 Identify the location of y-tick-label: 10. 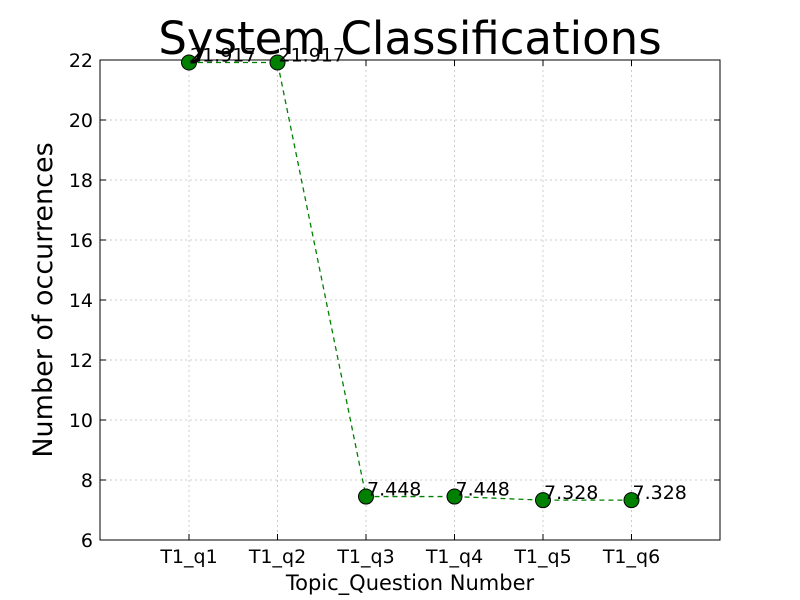
(81, 421).